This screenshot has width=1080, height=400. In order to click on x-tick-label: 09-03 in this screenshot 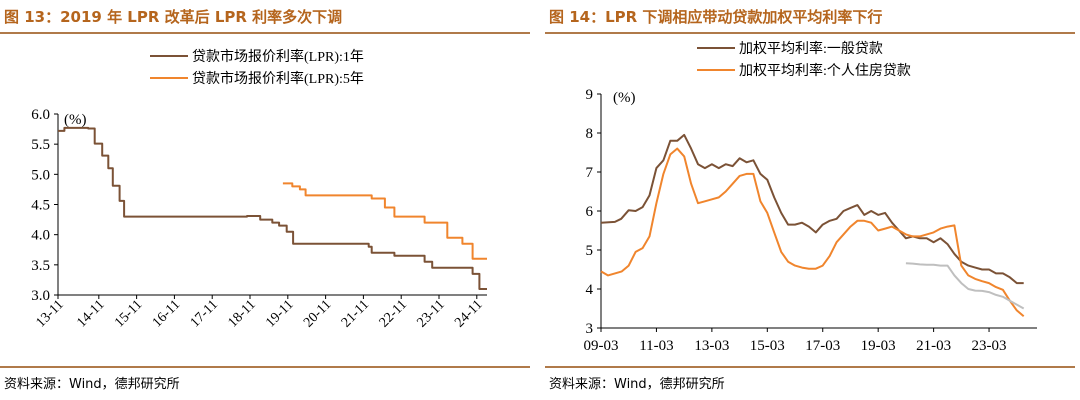, I will do `click(601, 346)`.